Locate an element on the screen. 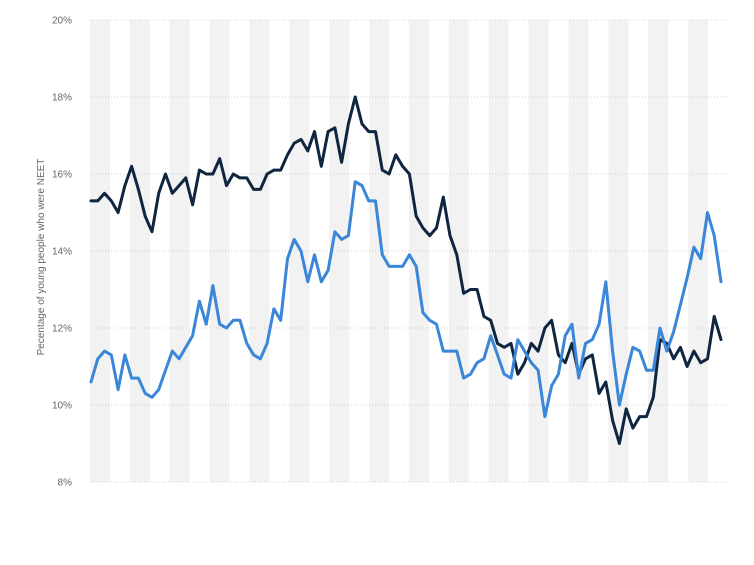  y-tick-label: 16% is located at coordinates (62, 175).